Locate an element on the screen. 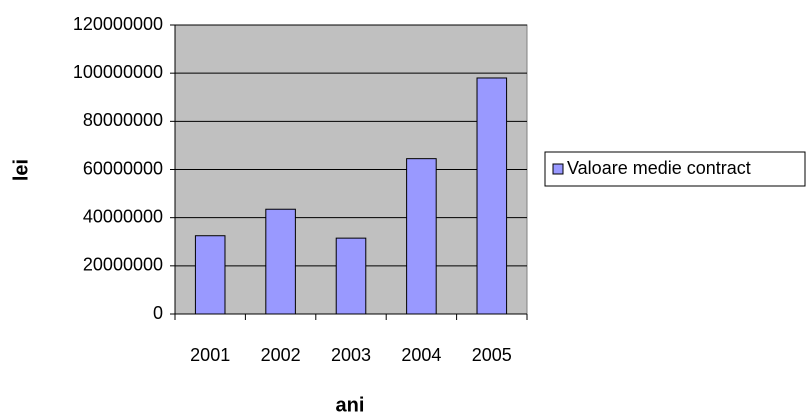  legend-swatch is located at coordinates (558, 169).